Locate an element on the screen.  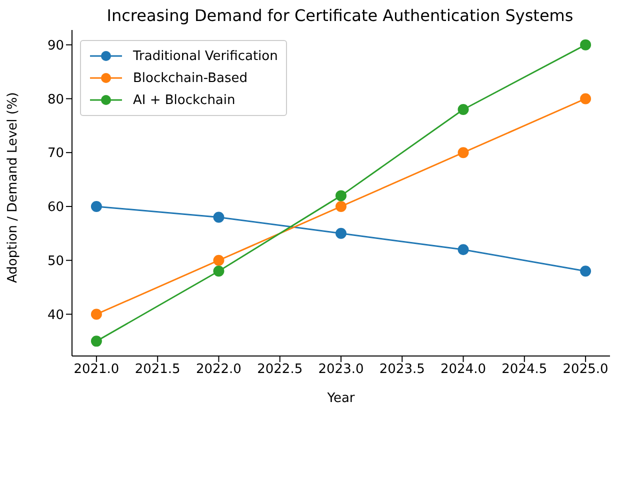
y-tick-label: 60 is located at coordinates (55, 208).